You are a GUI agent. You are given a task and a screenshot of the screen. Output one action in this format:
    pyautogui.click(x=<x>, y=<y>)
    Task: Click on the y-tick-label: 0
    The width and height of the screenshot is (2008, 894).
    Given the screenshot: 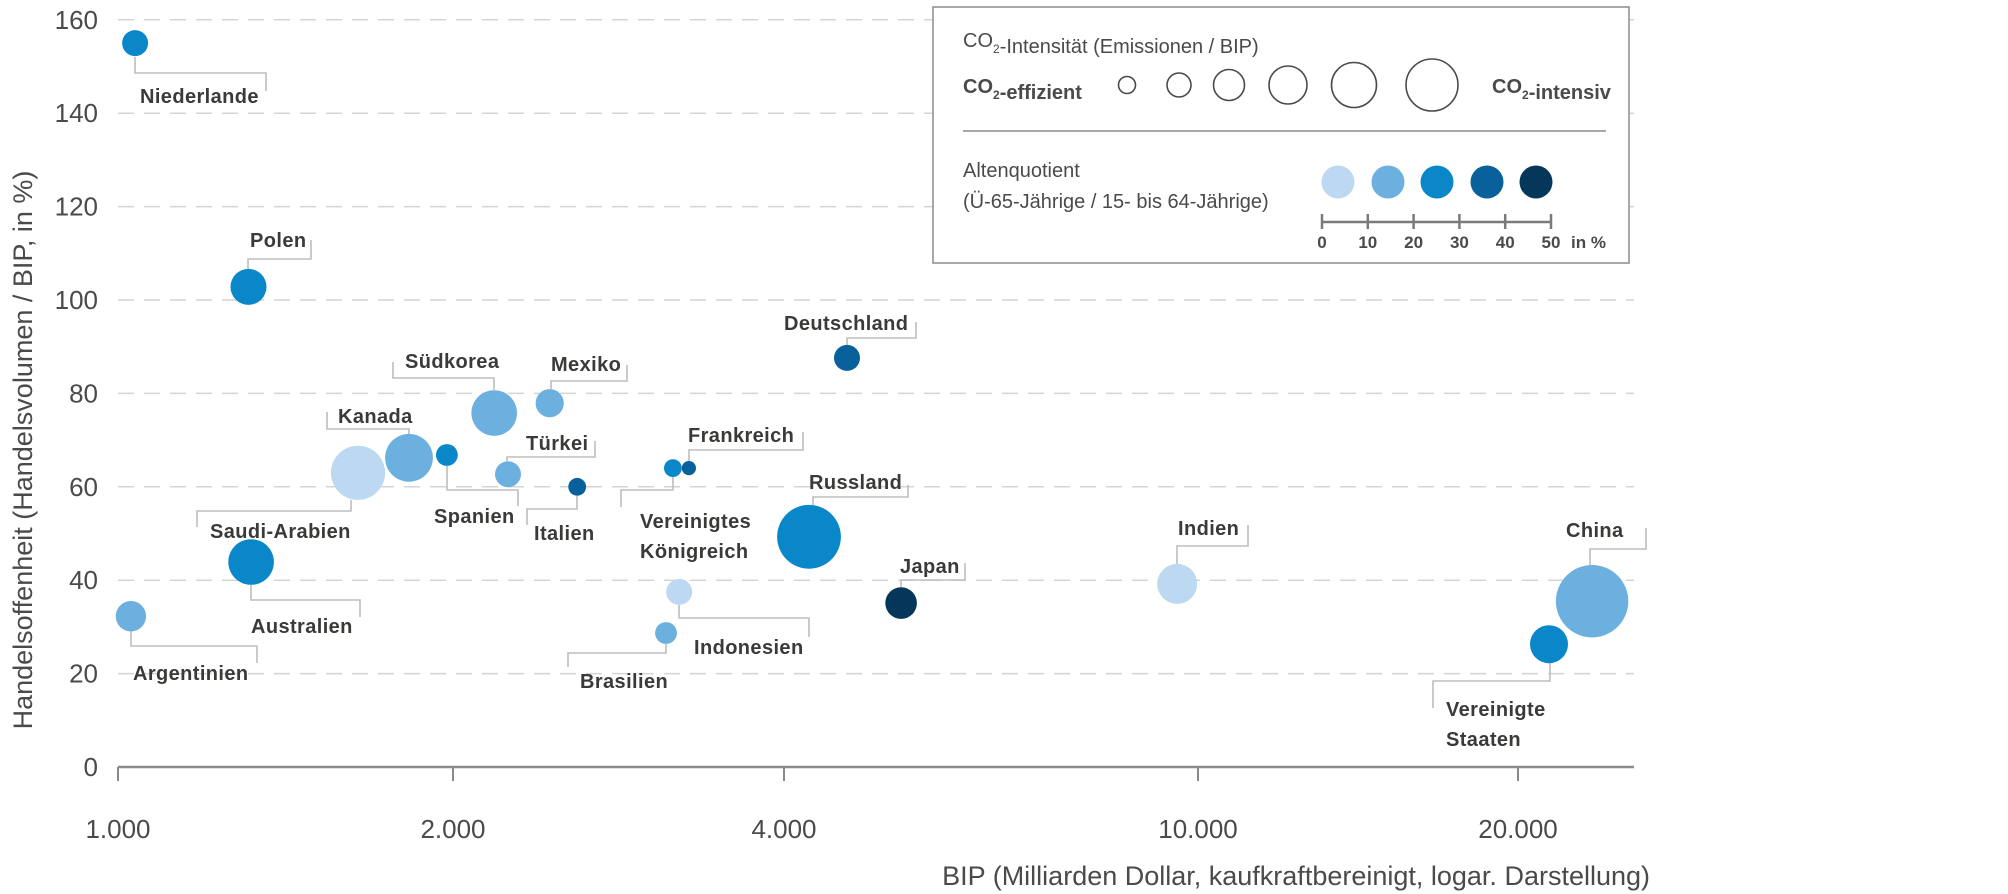 What is the action you would take?
    pyautogui.click(x=91, y=767)
    